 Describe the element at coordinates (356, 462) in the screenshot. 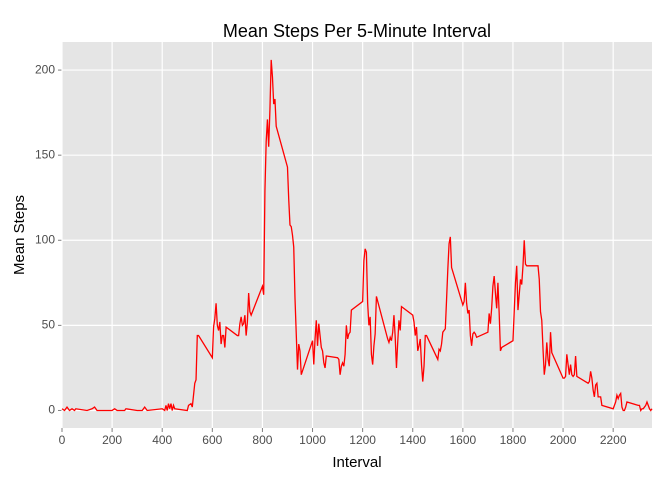

I see `x-axis-label: Interval` at that location.